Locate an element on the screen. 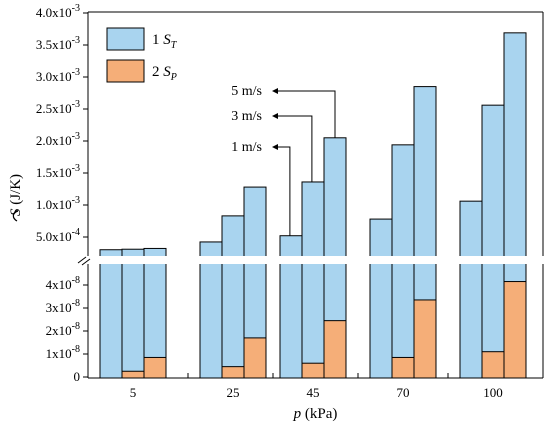  y-tick-label: 4.0x10⁻³ is located at coordinates (58, 11).